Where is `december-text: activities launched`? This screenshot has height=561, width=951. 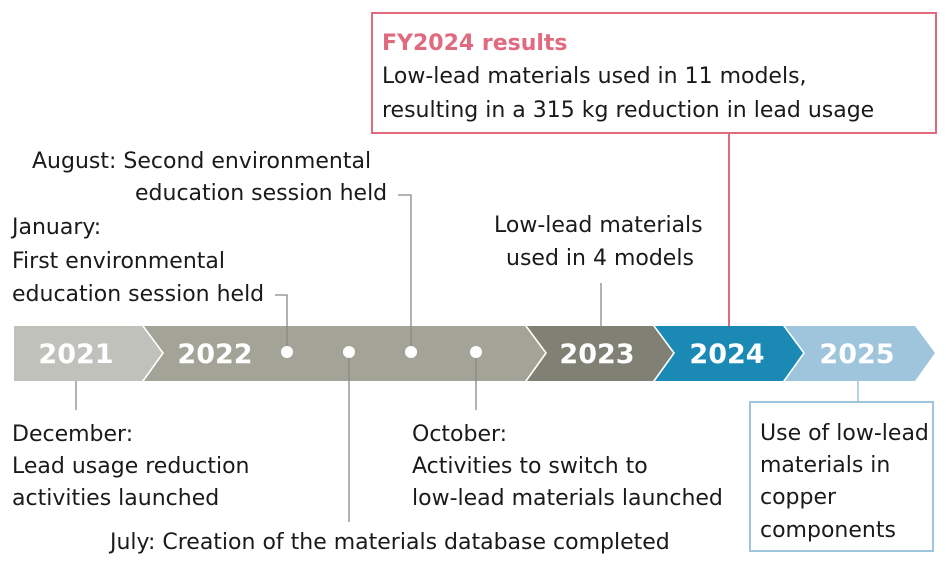
december-text: activities launched is located at coordinates (115, 498).